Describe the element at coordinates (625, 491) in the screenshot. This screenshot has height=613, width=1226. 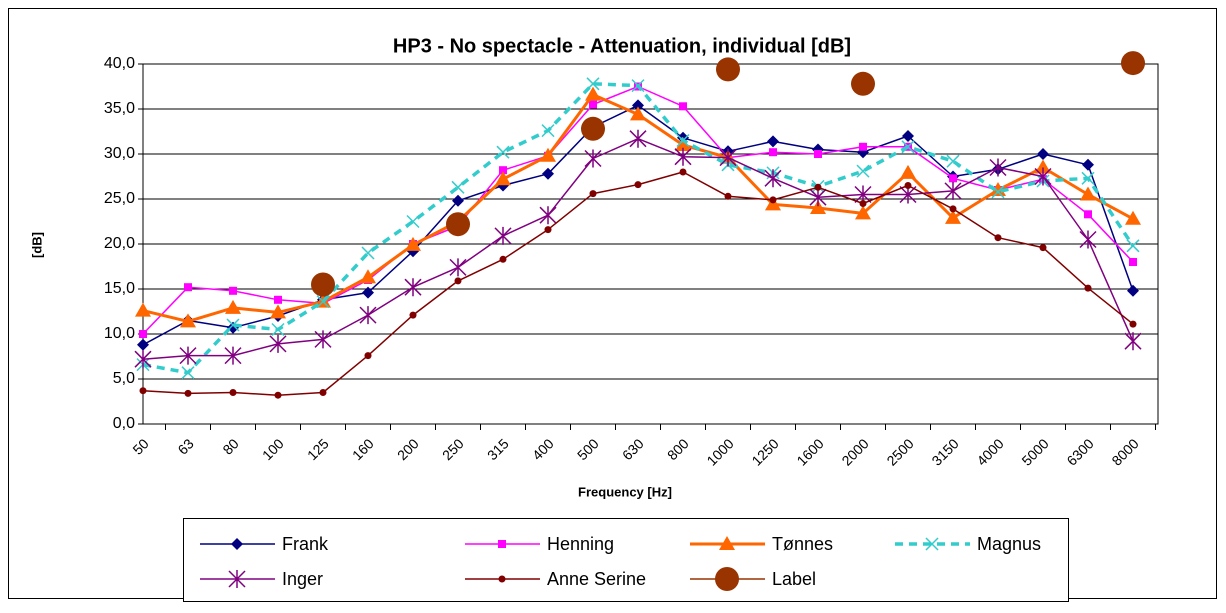
I see `x-axis-title: Frequency [Hz]` at that location.